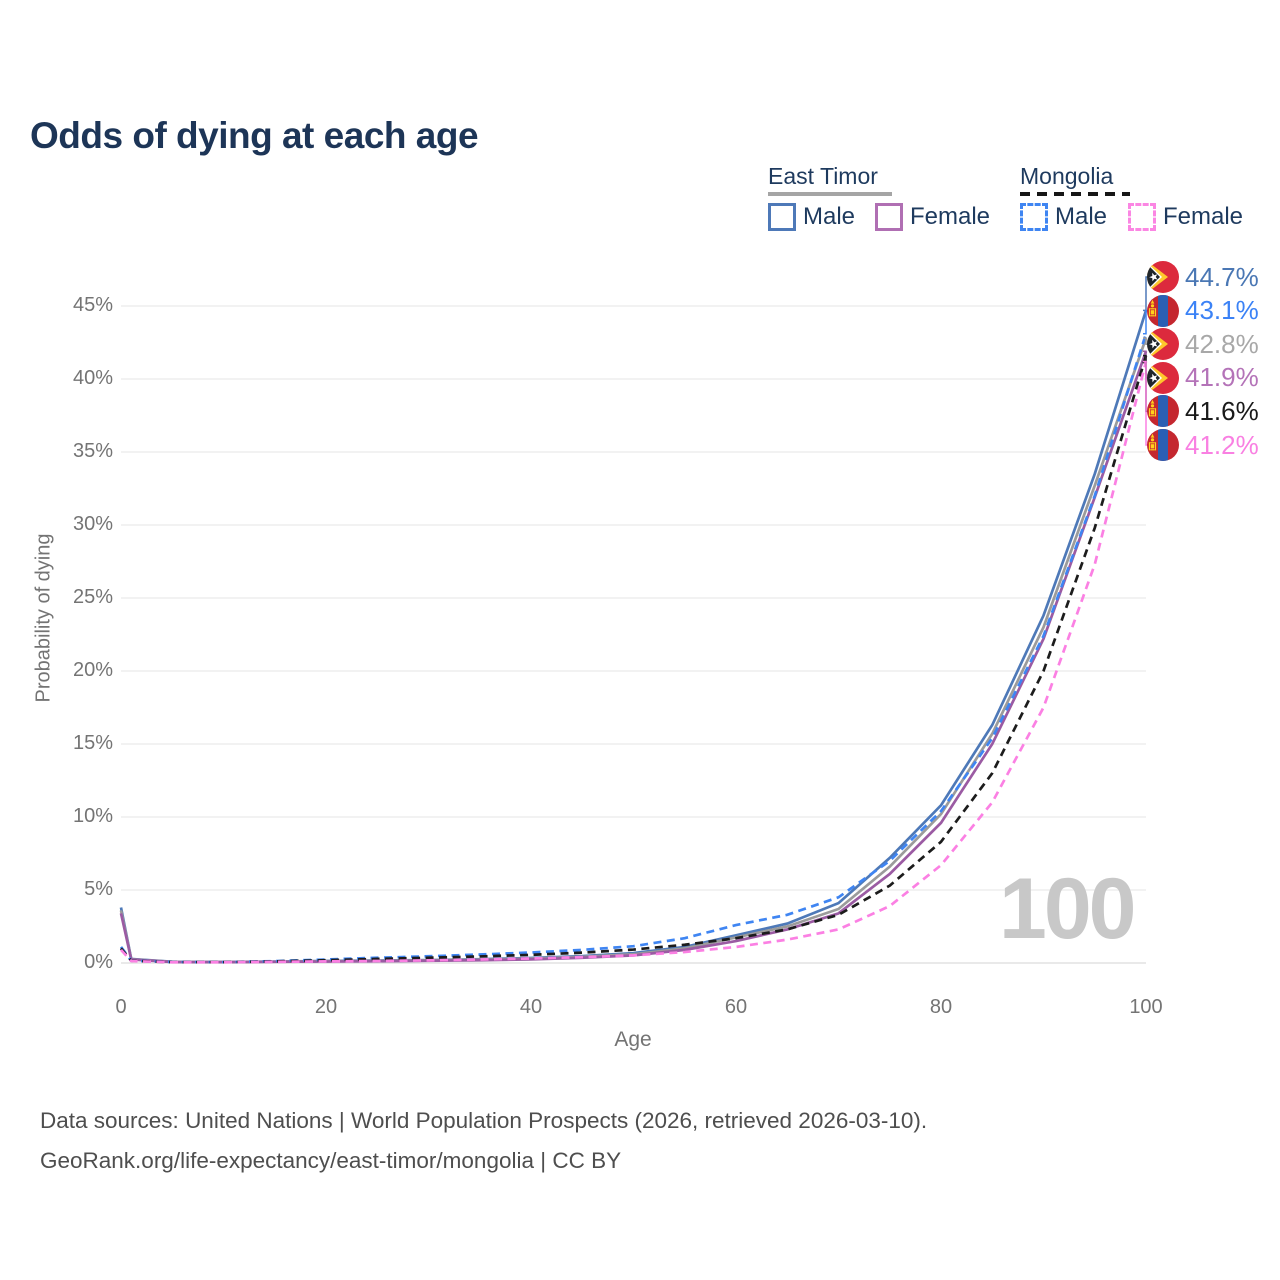  Describe the element at coordinates (1222, 410) in the screenshot. I see `end-label-value: 41.6%` at that location.